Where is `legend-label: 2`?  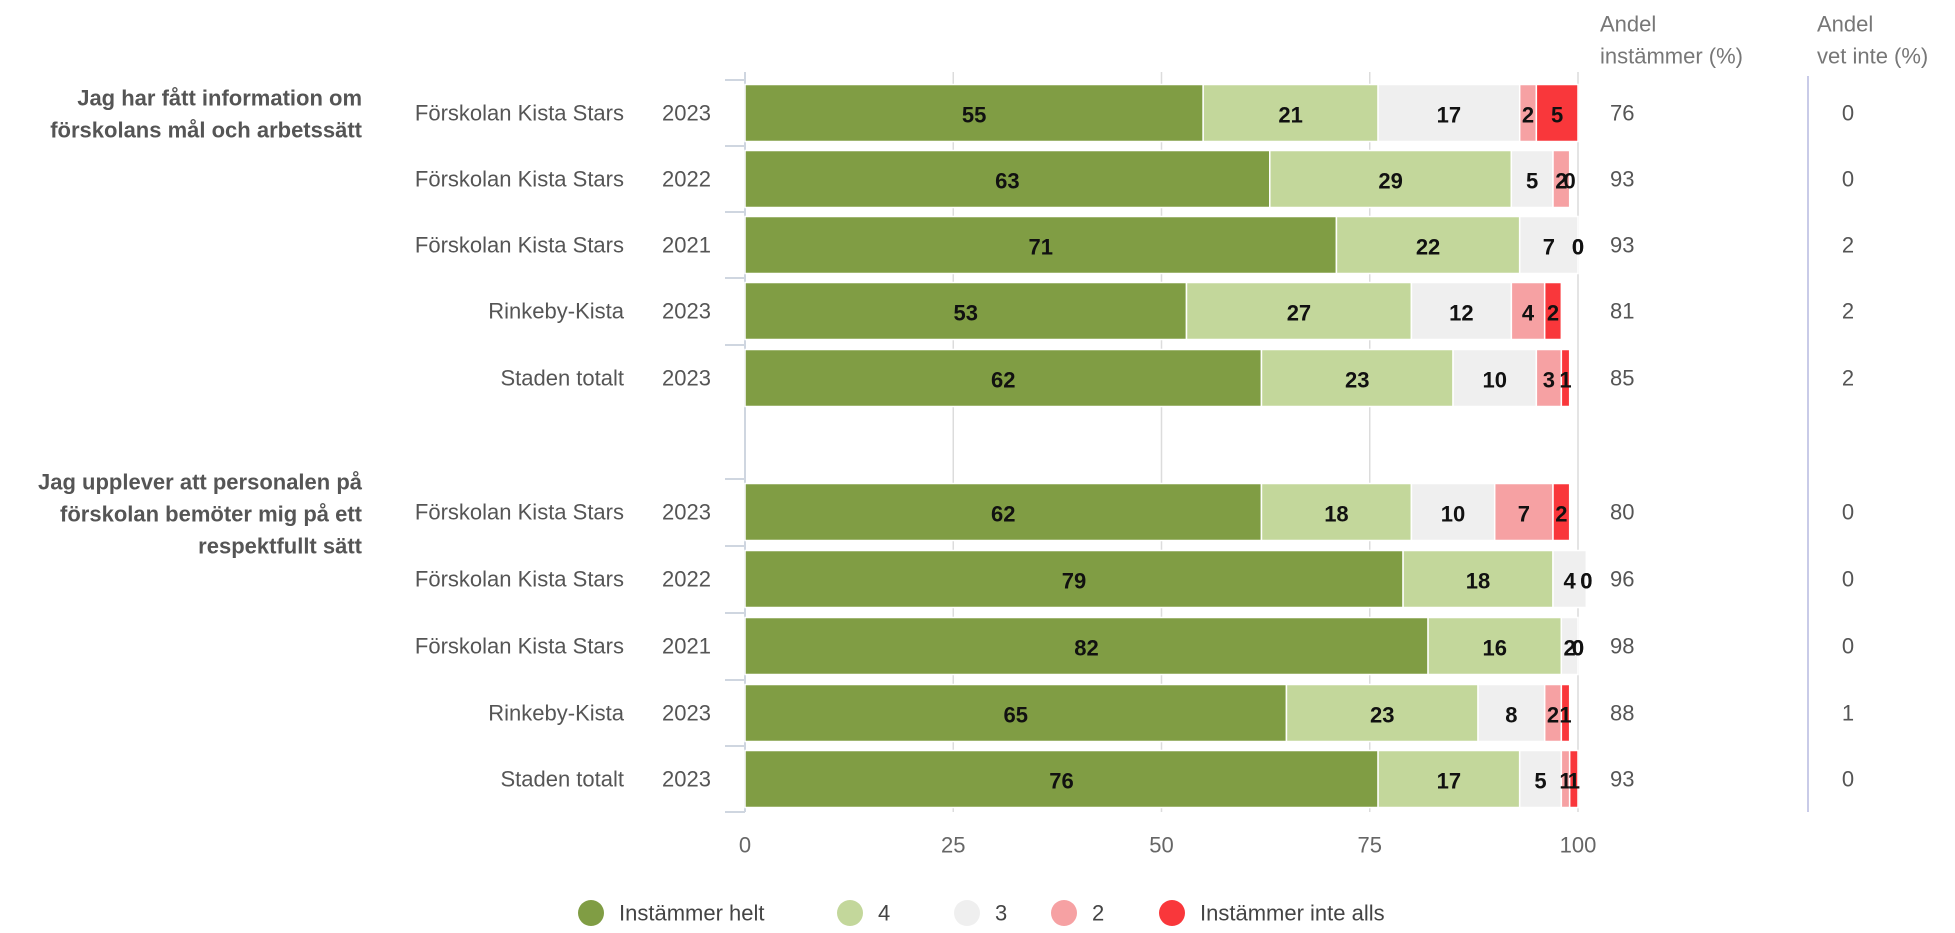 legend-label: 2 is located at coordinates (1098, 913).